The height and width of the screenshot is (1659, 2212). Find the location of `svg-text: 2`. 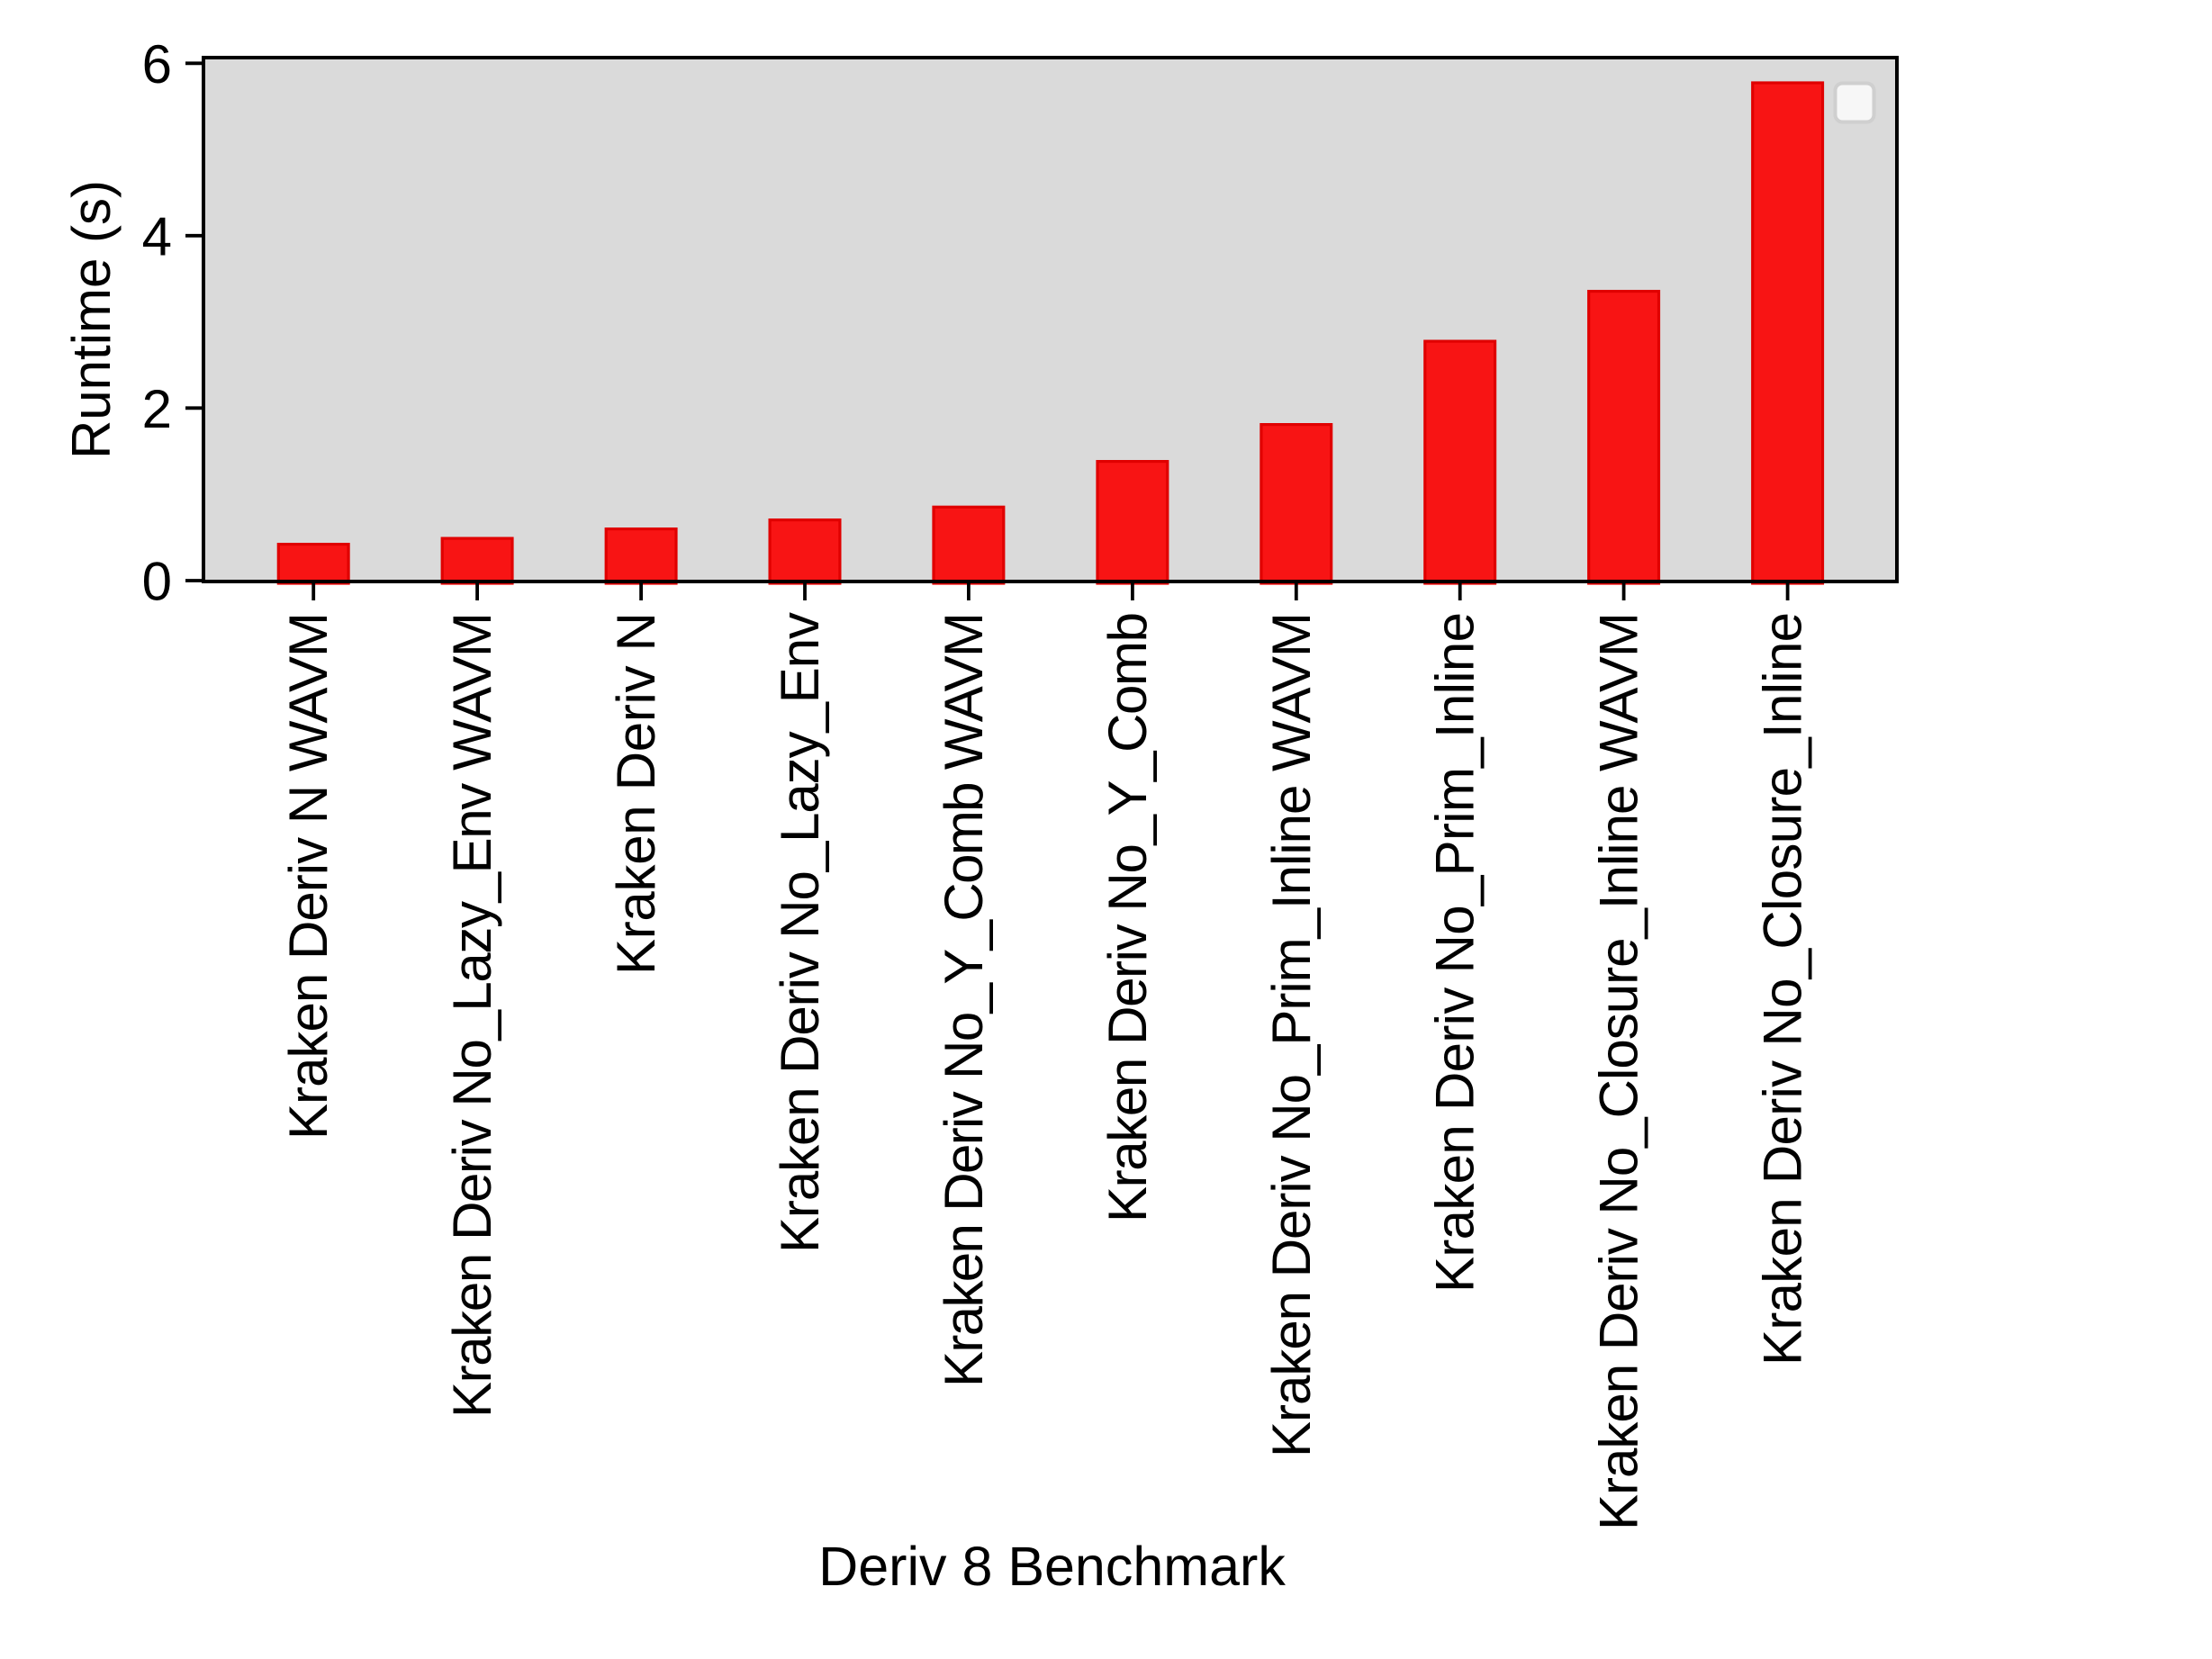

svg-text: 2 is located at coordinates (157, 409).